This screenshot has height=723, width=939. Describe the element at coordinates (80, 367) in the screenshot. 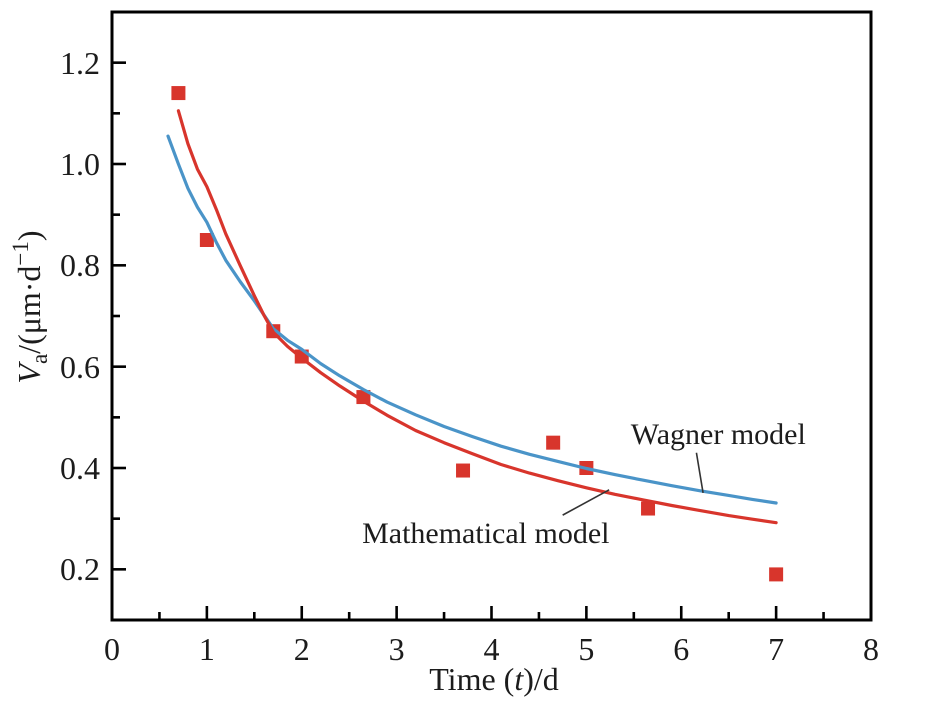

I see `y-tick-label: 0.6` at that location.